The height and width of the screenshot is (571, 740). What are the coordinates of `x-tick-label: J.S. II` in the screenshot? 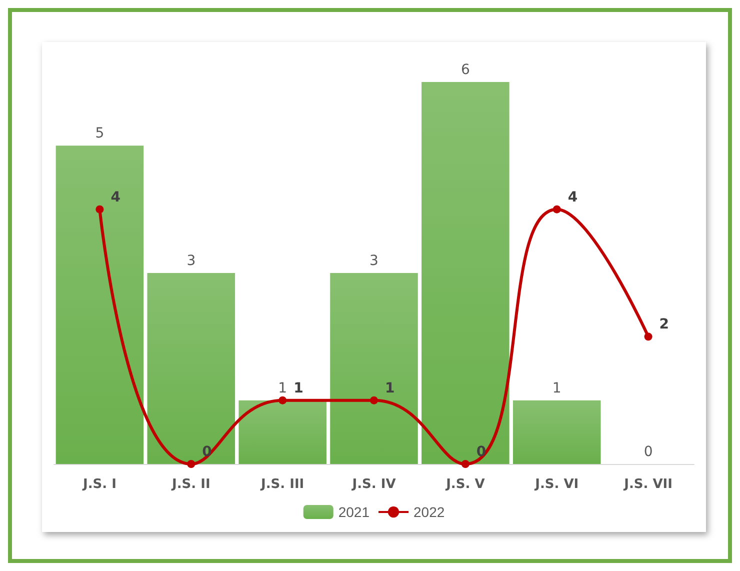 It's located at (190, 484).